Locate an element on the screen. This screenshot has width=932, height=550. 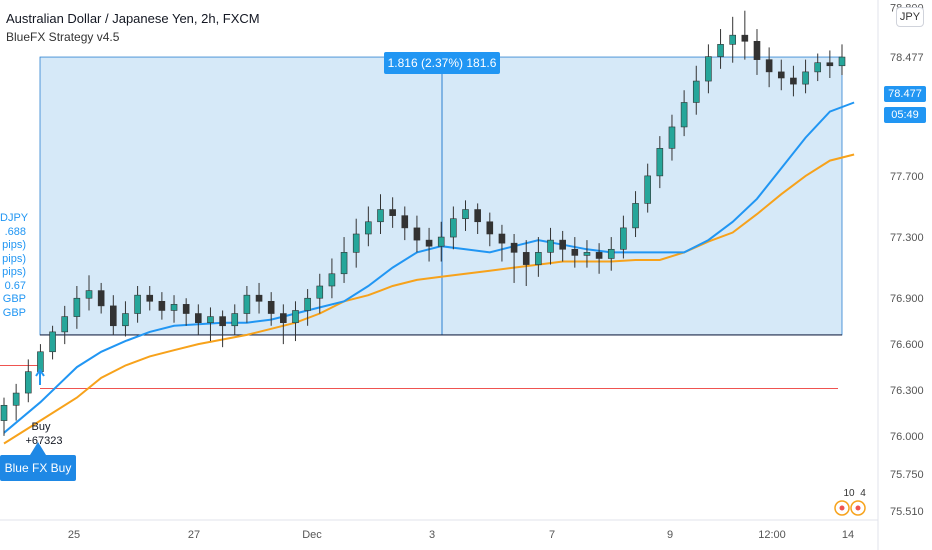
left-label: DJPY is located at coordinates (14, 218).